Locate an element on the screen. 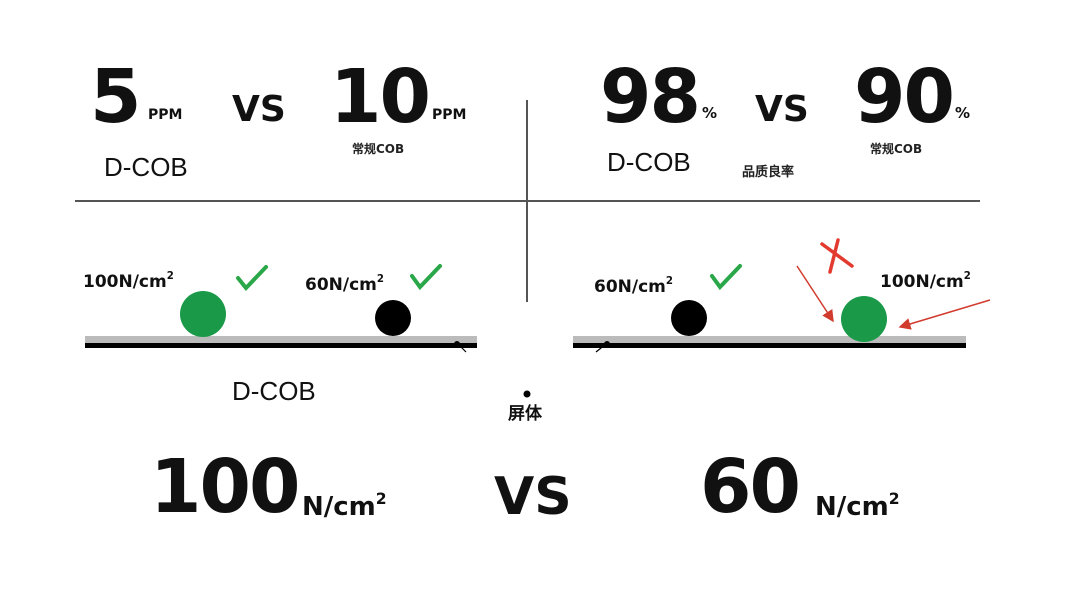 This screenshot has width=1080, height=608. bottom-value-right: 60 is located at coordinates (750, 487).